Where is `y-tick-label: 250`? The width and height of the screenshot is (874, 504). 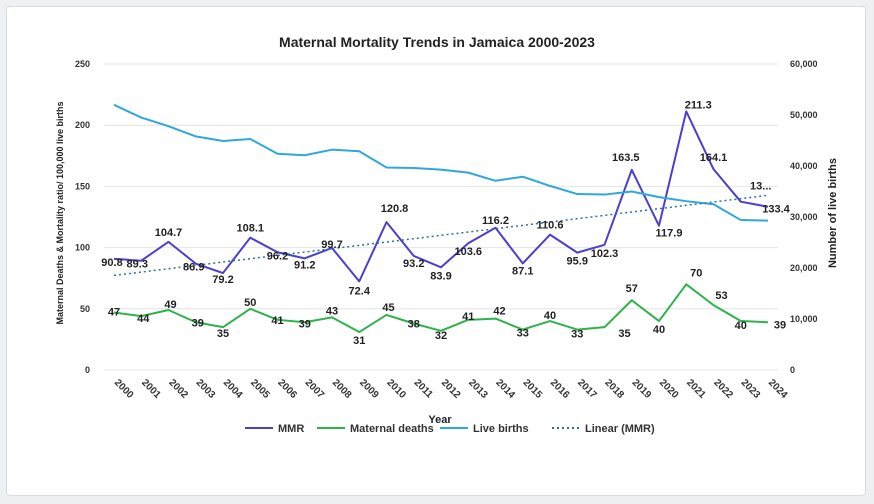
y-tick-label: 250 is located at coordinates (82, 64).